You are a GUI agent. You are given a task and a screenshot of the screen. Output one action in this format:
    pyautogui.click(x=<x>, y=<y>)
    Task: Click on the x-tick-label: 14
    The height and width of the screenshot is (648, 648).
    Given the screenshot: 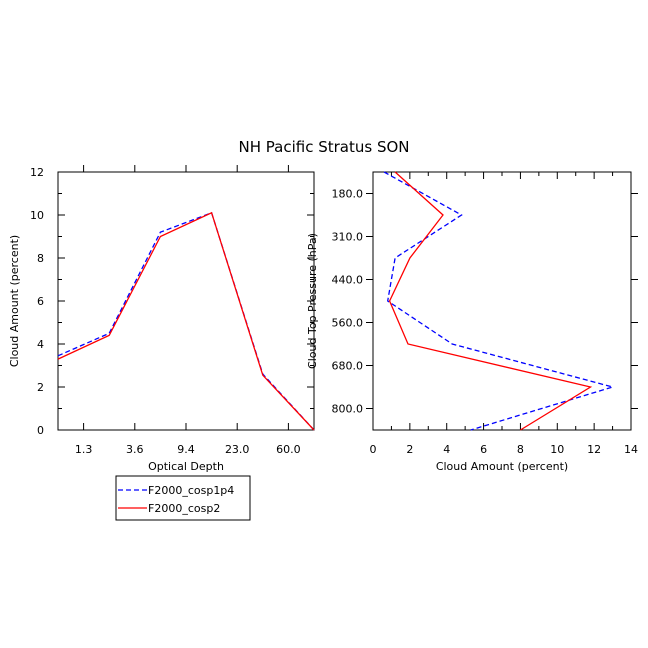 What is the action you would take?
    pyautogui.click(x=631, y=449)
    